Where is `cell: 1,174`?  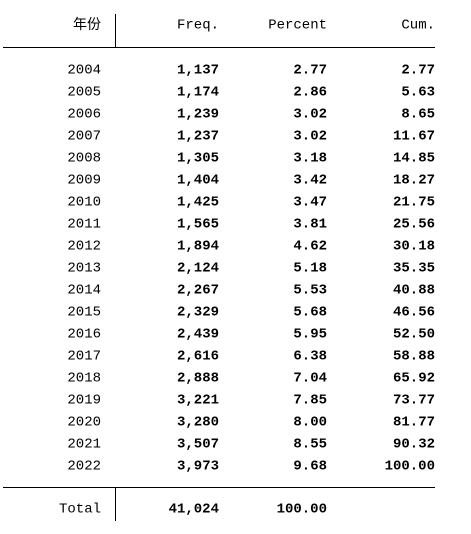 cell: 1,174 is located at coordinates (198, 93).